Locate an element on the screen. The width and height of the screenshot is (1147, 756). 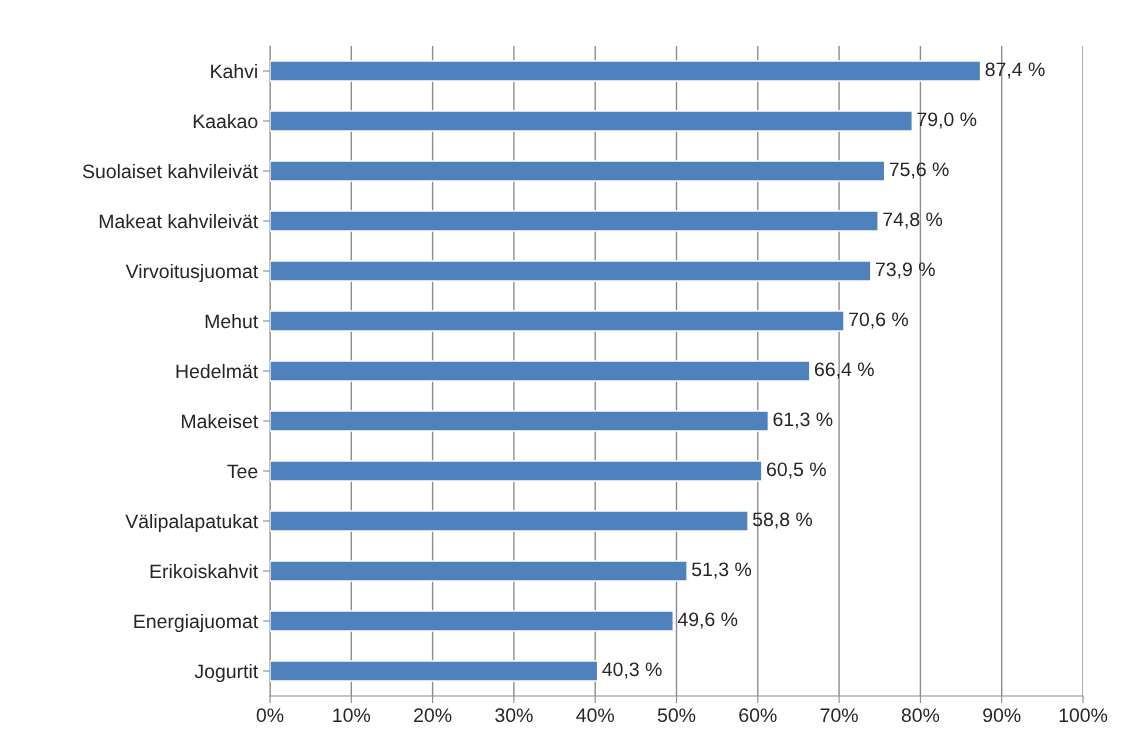
y-tick-label: Tee is located at coordinates (242, 471).